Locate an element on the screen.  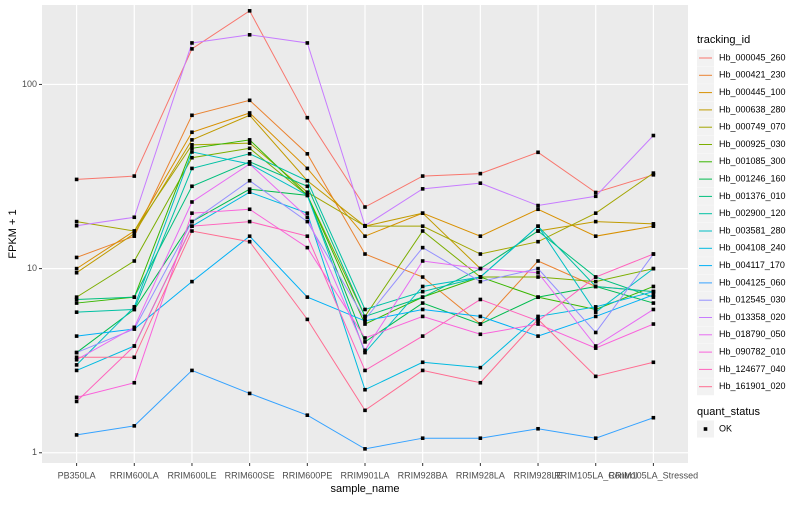
legend-label: Hb_000749_070 is located at coordinates (752, 127).